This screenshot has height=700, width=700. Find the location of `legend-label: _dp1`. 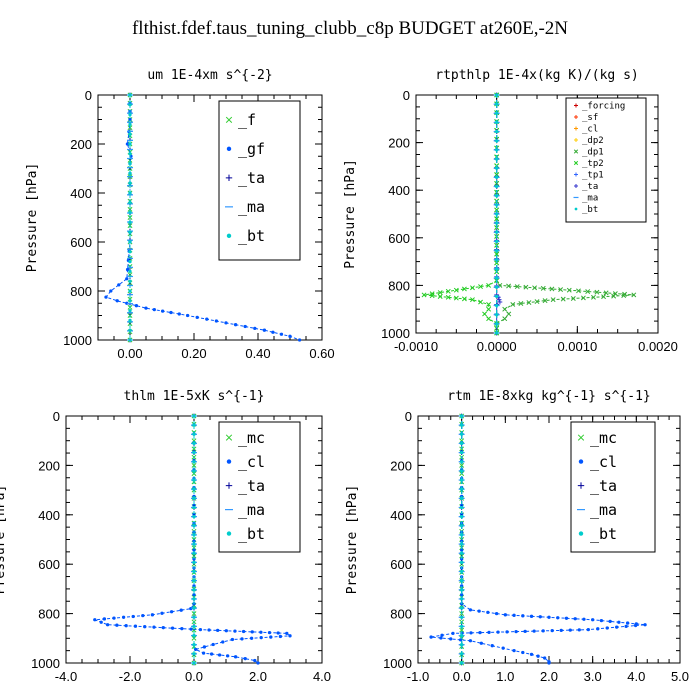

legend-label: _dp1 is located at coordinates (593, 153).